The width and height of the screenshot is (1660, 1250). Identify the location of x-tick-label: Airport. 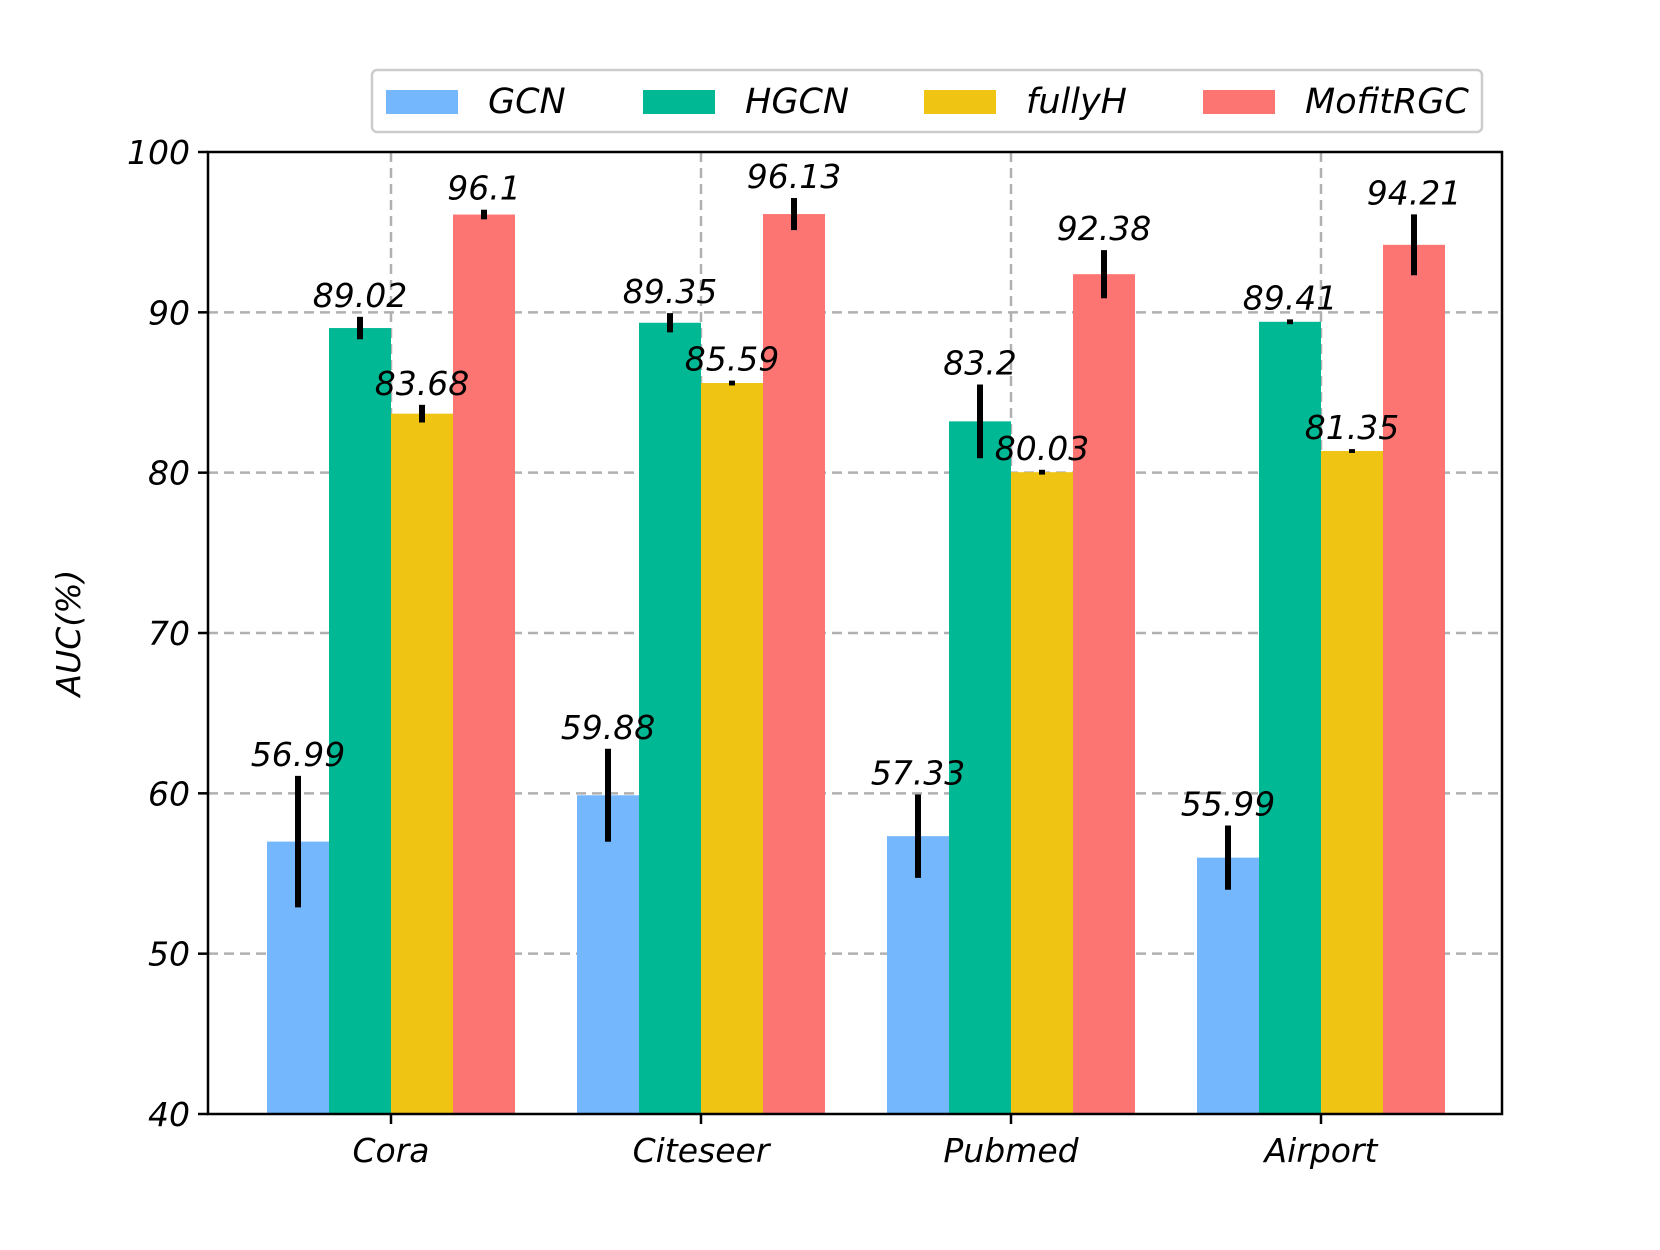
(1321, 1150).